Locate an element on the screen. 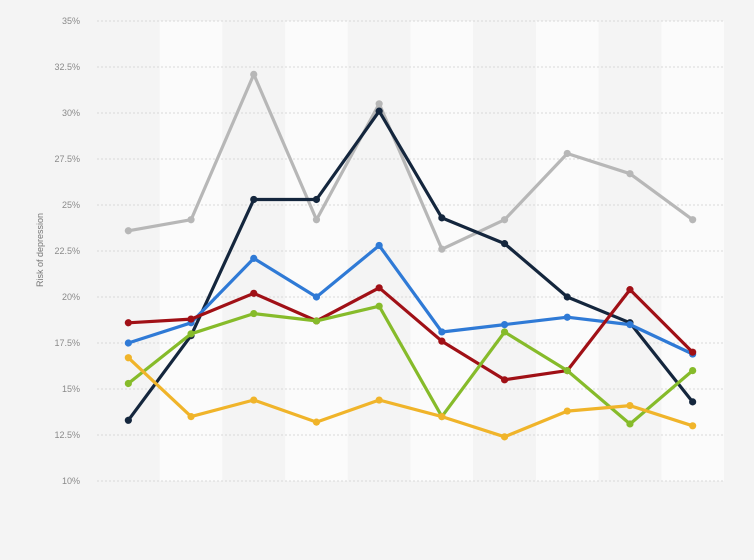 Image resolution: width=754 pixels, height=560 pixels. y-tick-label: 27.5% is located at coordinates (67, 159).